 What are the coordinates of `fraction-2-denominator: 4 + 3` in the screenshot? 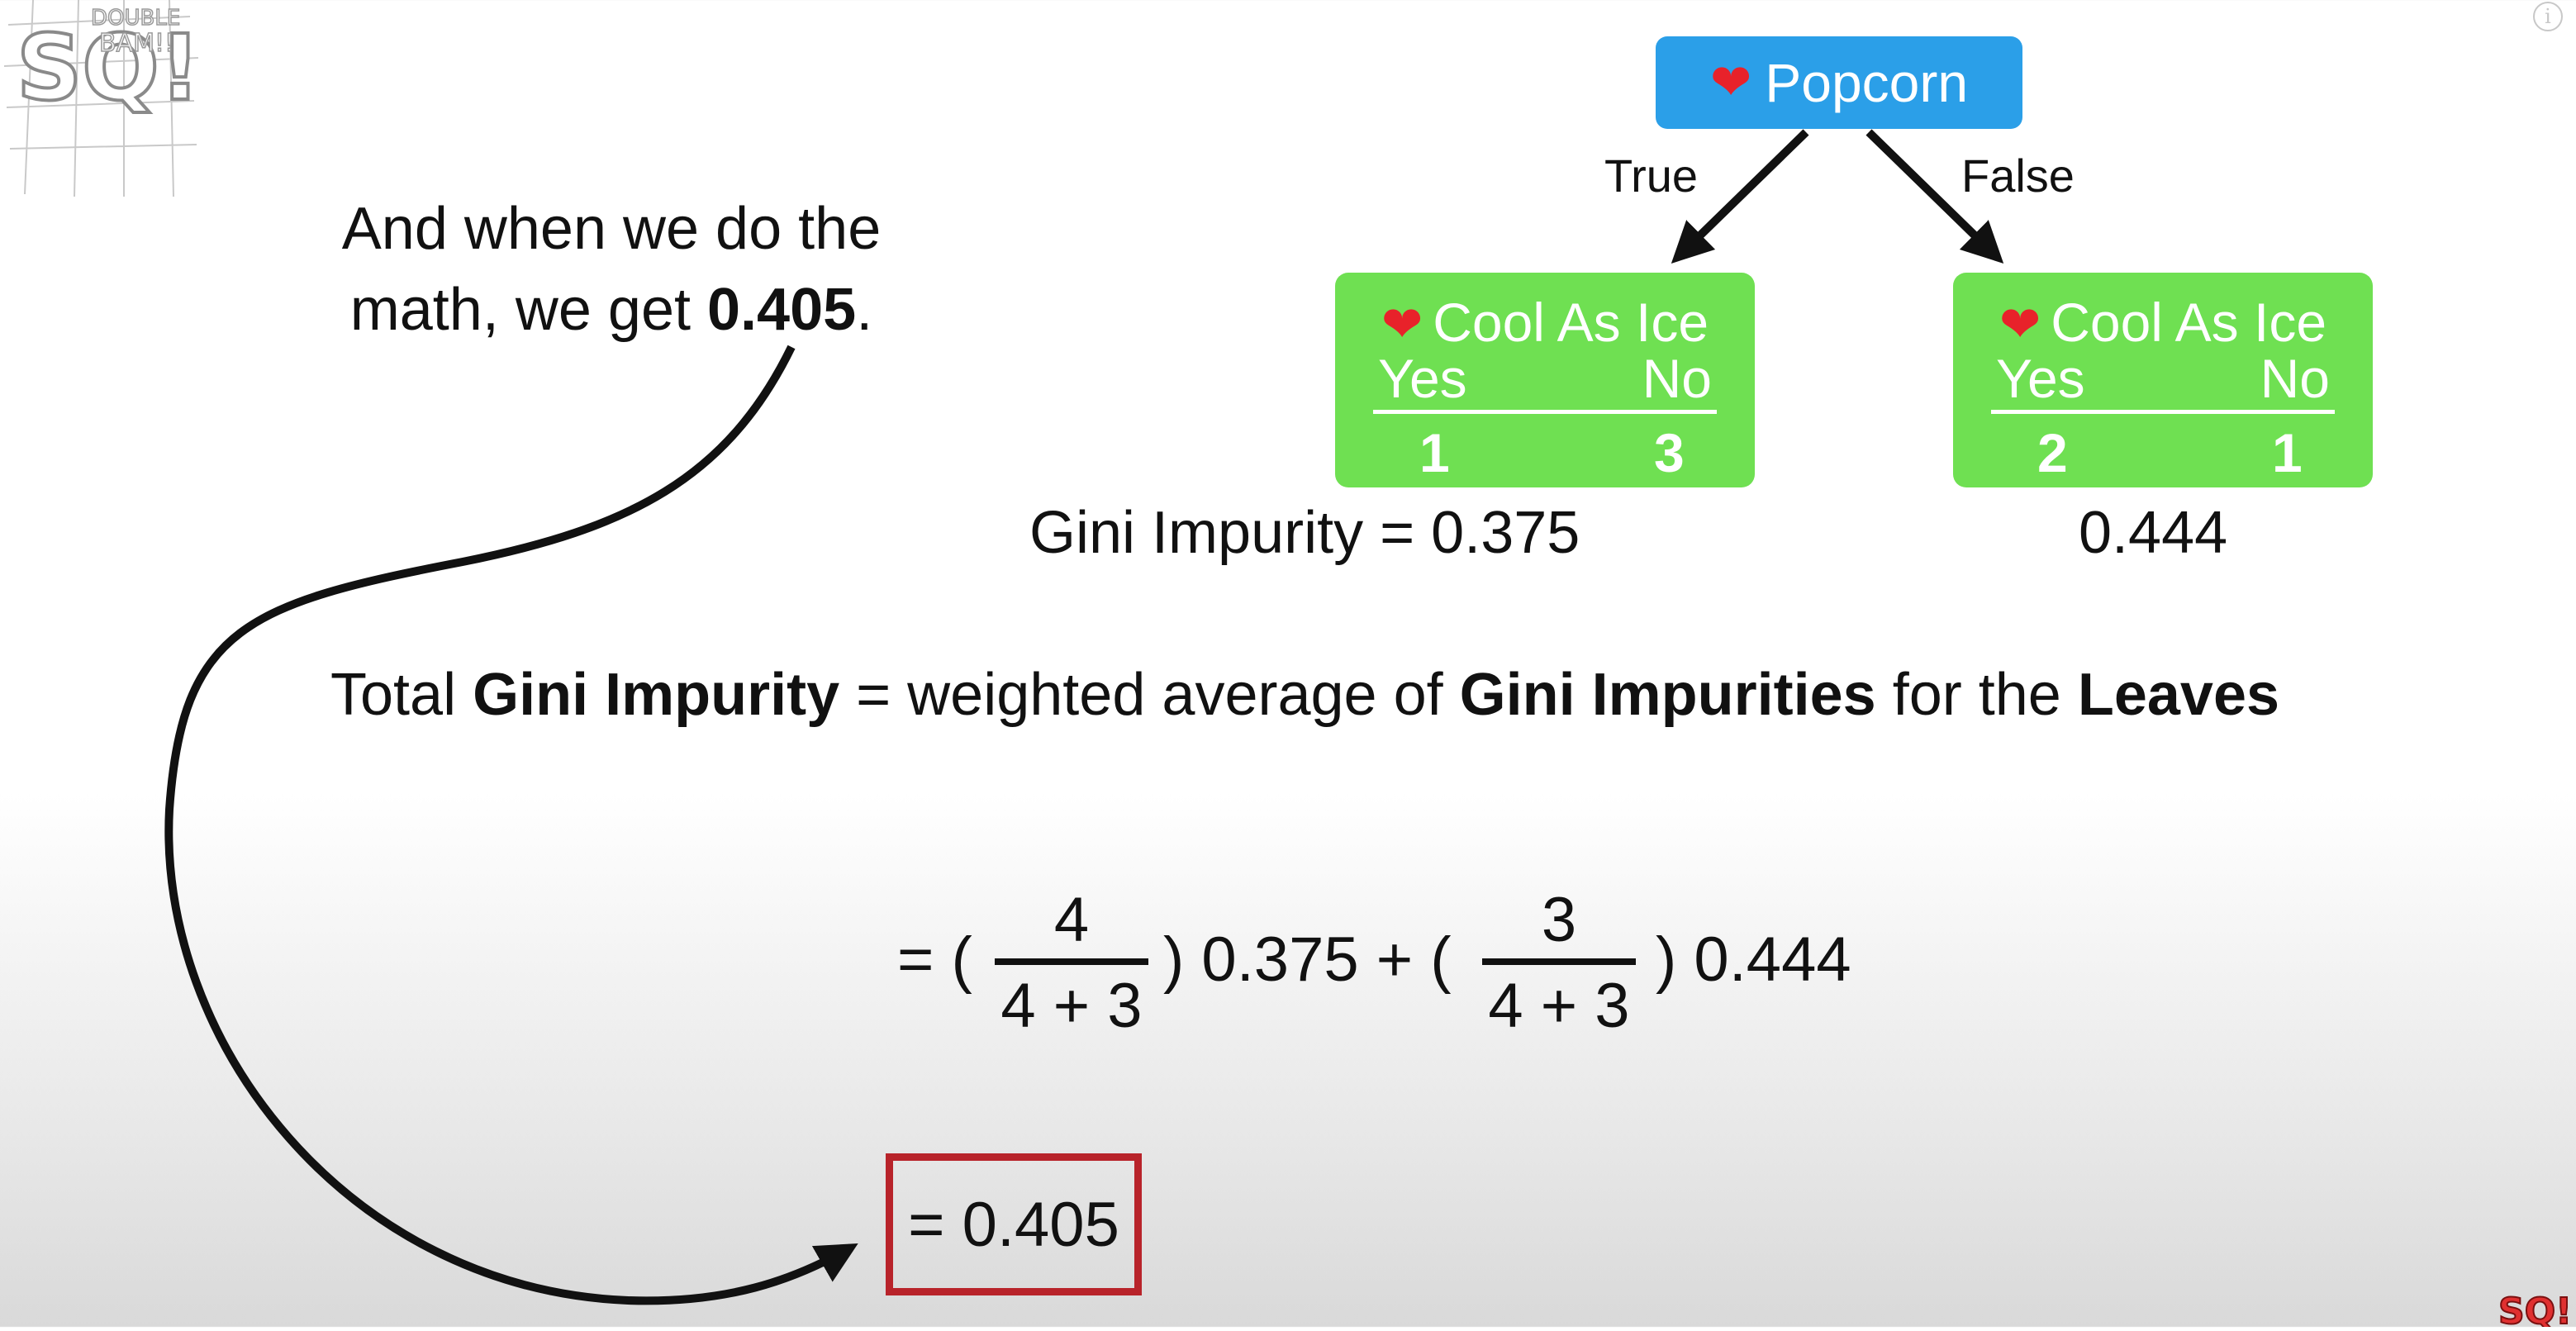 It's located at (1559, 1006).